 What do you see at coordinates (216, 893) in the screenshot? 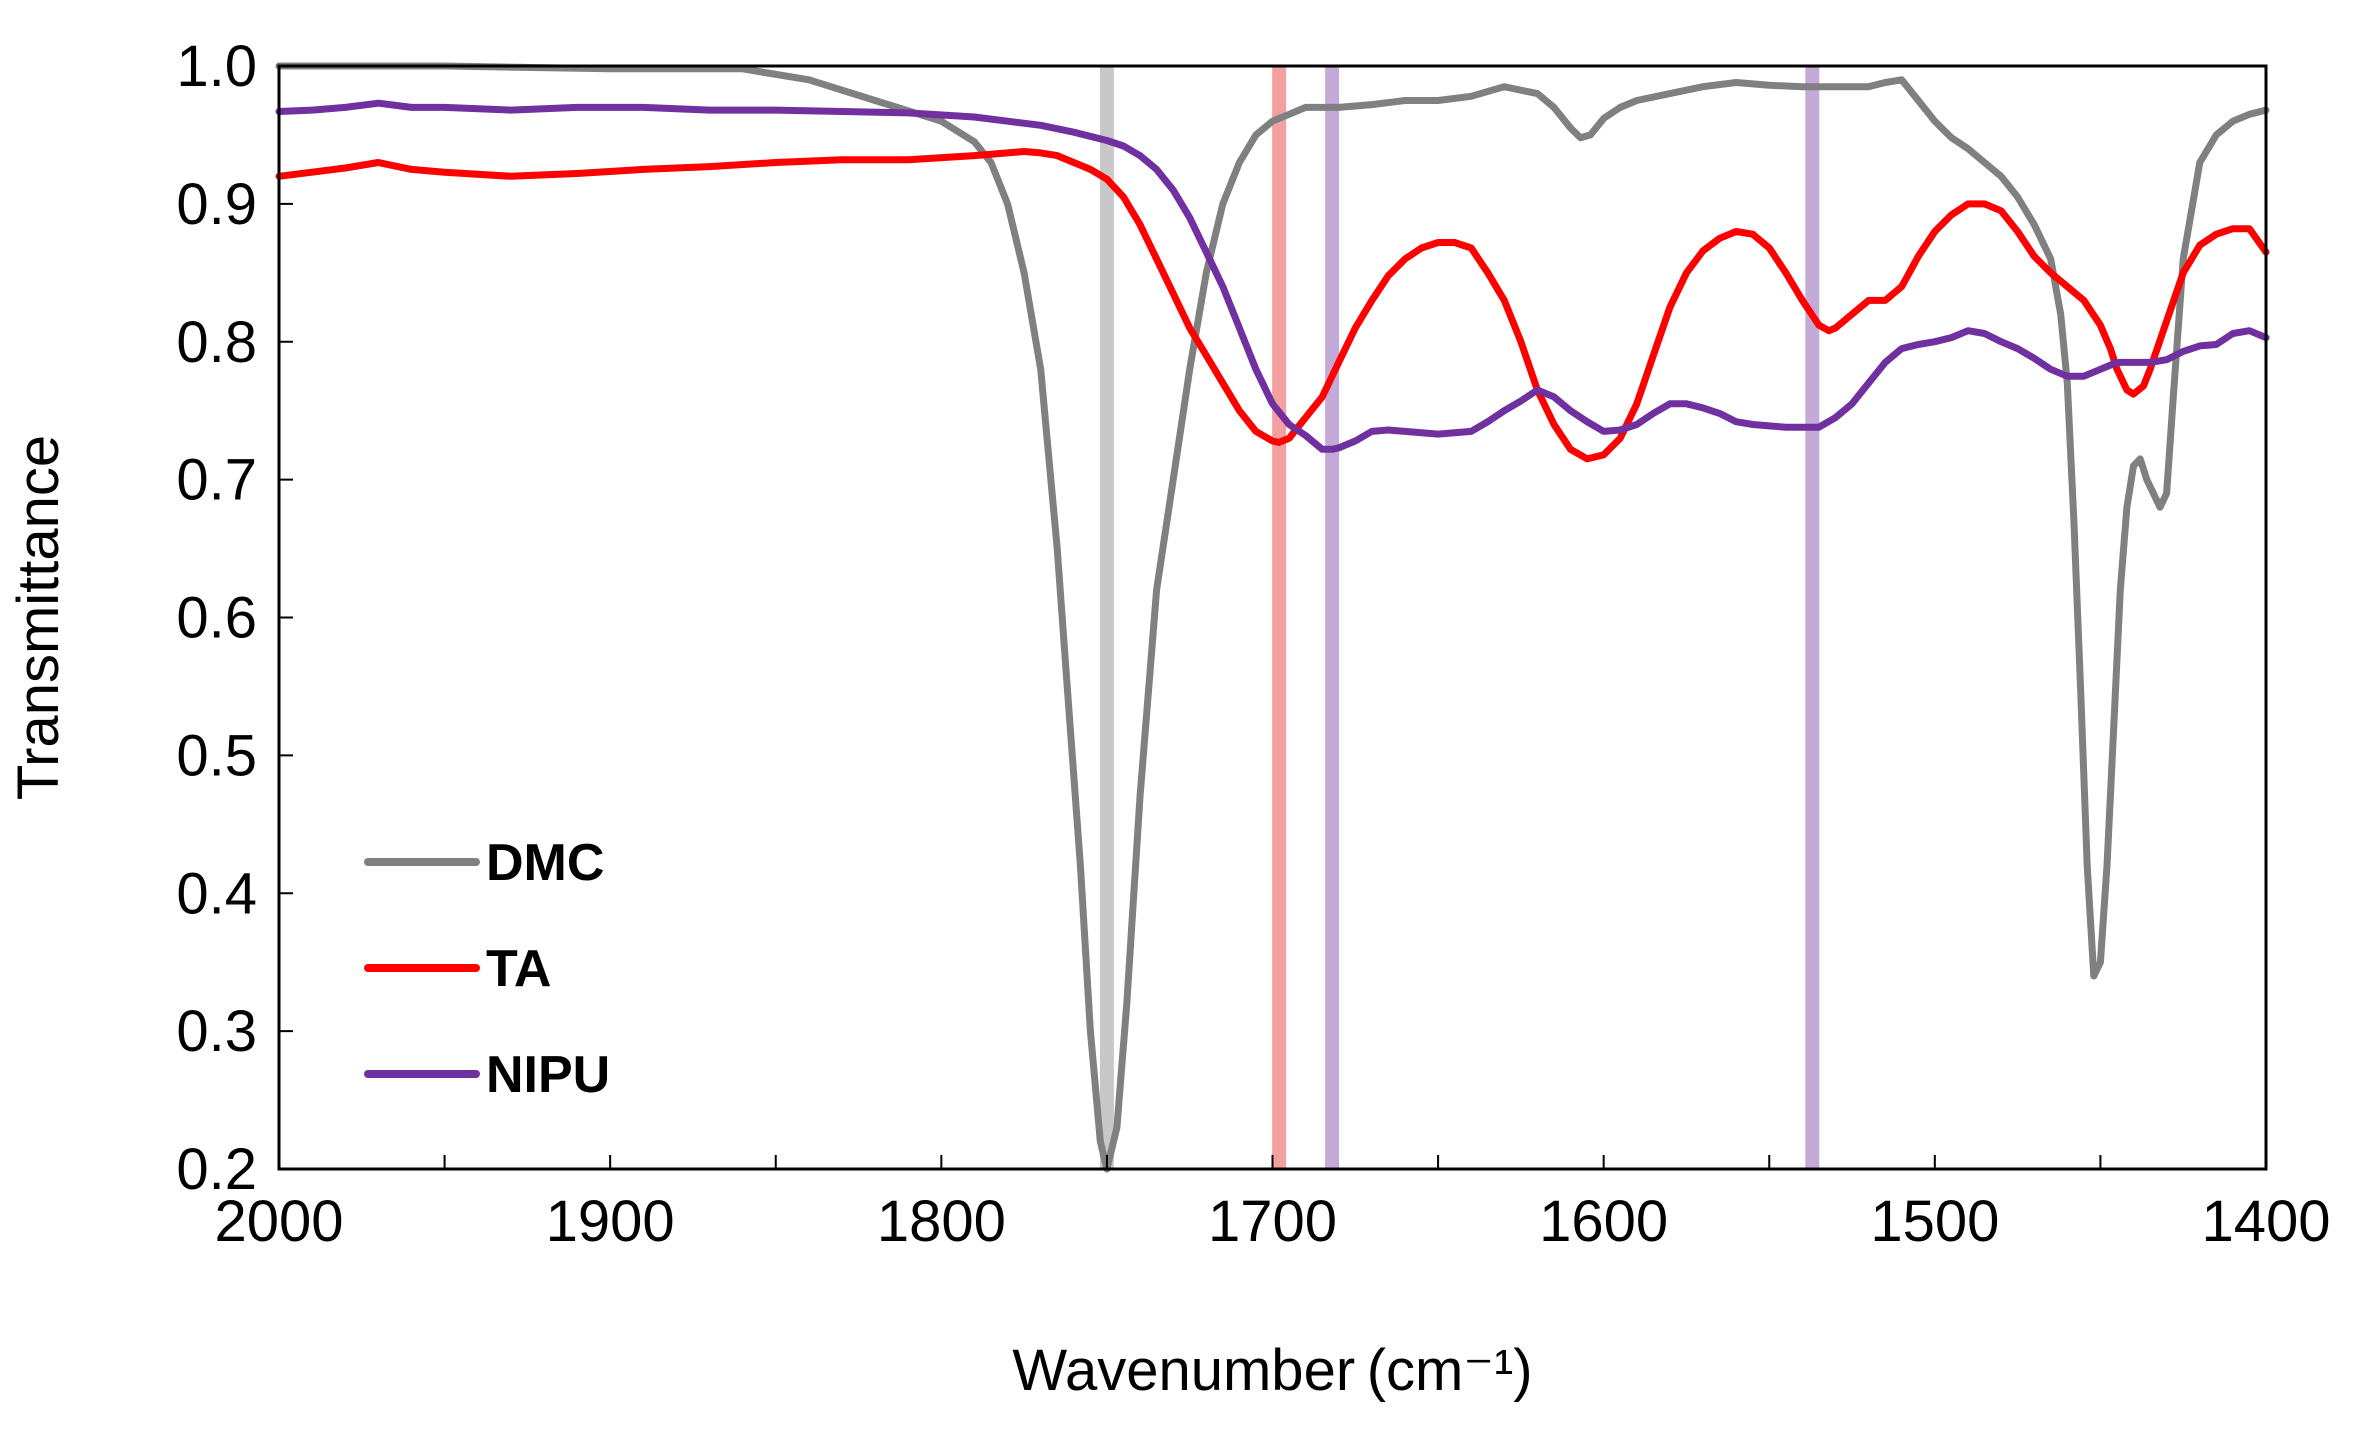
I see `y-tick-label-0.4: 0.4` at bounding box center [216, 893].